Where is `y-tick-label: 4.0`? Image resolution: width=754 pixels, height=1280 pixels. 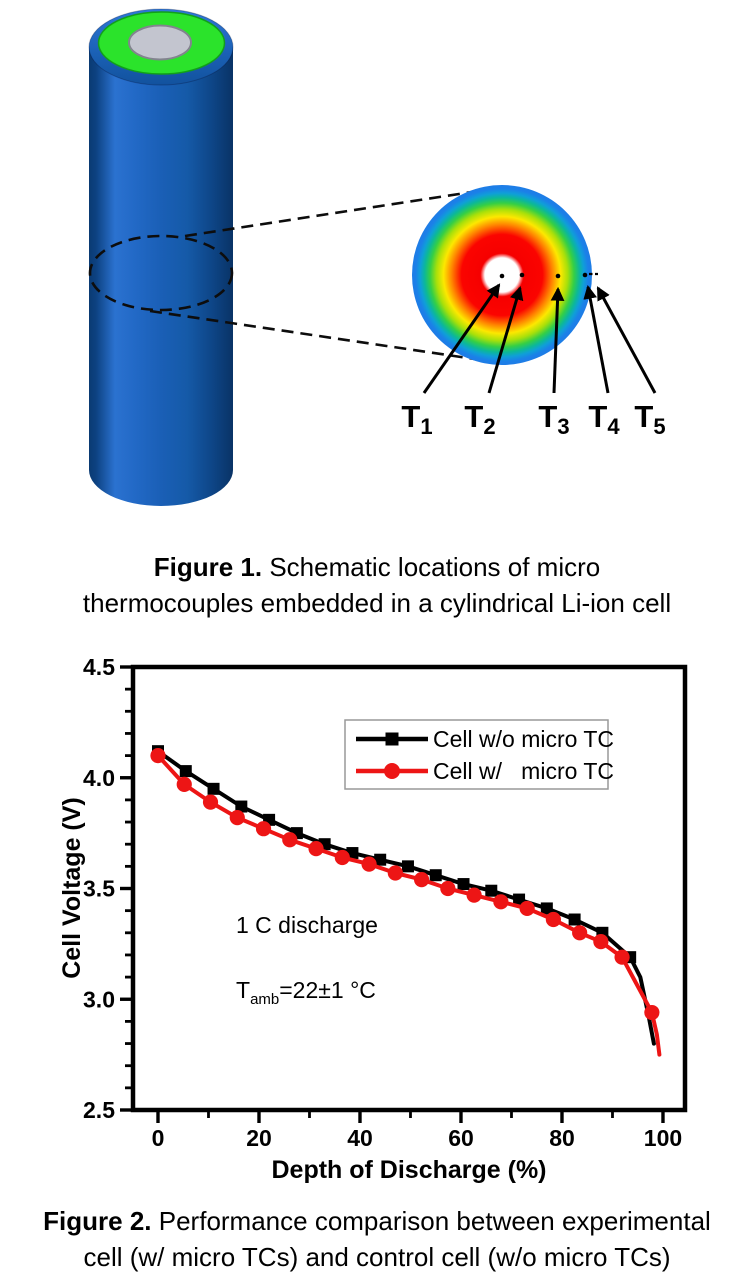
y-tick-label: 4.0 is located at coordinates (99, 778).